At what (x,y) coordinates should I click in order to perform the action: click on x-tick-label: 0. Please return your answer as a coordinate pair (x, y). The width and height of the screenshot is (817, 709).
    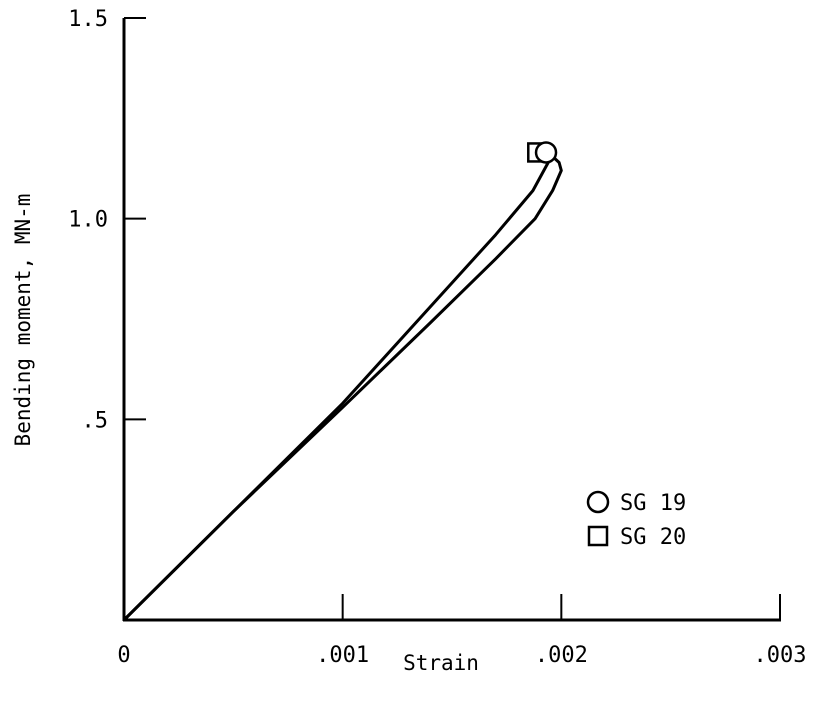
    Looking at the image, I should click on (123, 655).